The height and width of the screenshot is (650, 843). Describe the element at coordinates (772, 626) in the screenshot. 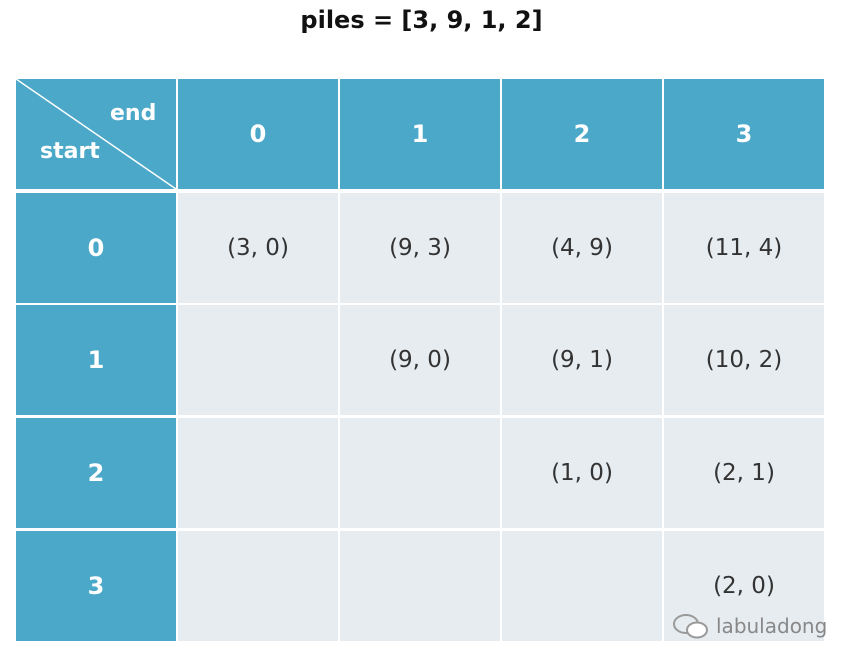

I see `watermark-text: labuladong` at that location.